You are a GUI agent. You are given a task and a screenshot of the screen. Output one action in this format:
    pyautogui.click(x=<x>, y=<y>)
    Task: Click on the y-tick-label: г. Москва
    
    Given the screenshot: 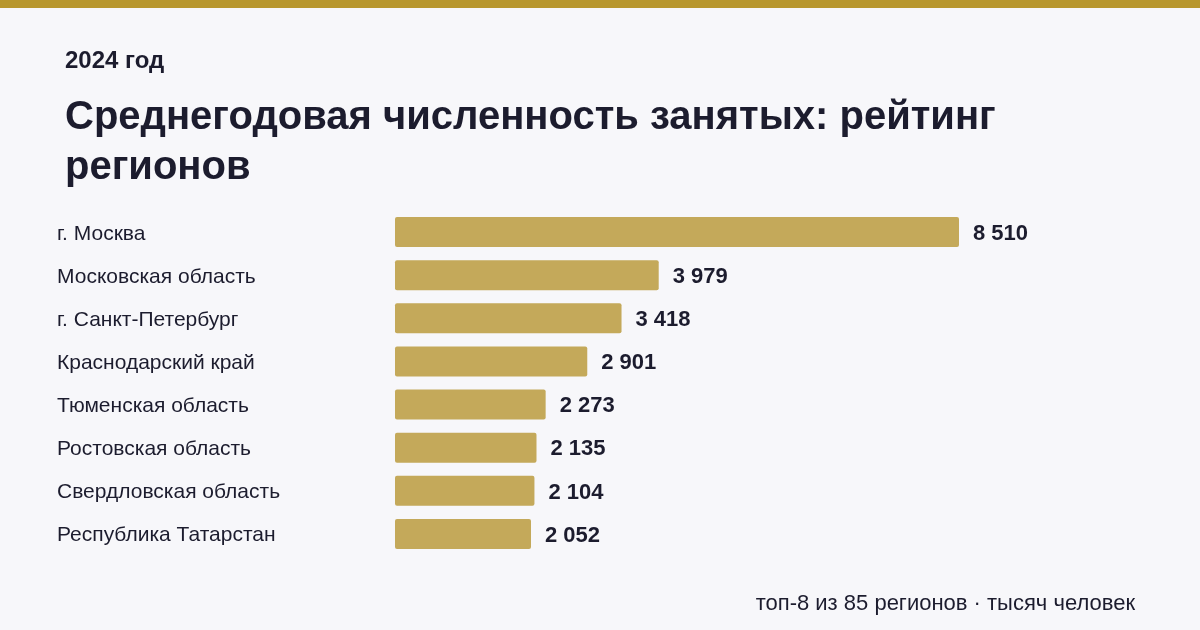 What is the action you would take?
    pyautogui.click(x=101, y=232)
    